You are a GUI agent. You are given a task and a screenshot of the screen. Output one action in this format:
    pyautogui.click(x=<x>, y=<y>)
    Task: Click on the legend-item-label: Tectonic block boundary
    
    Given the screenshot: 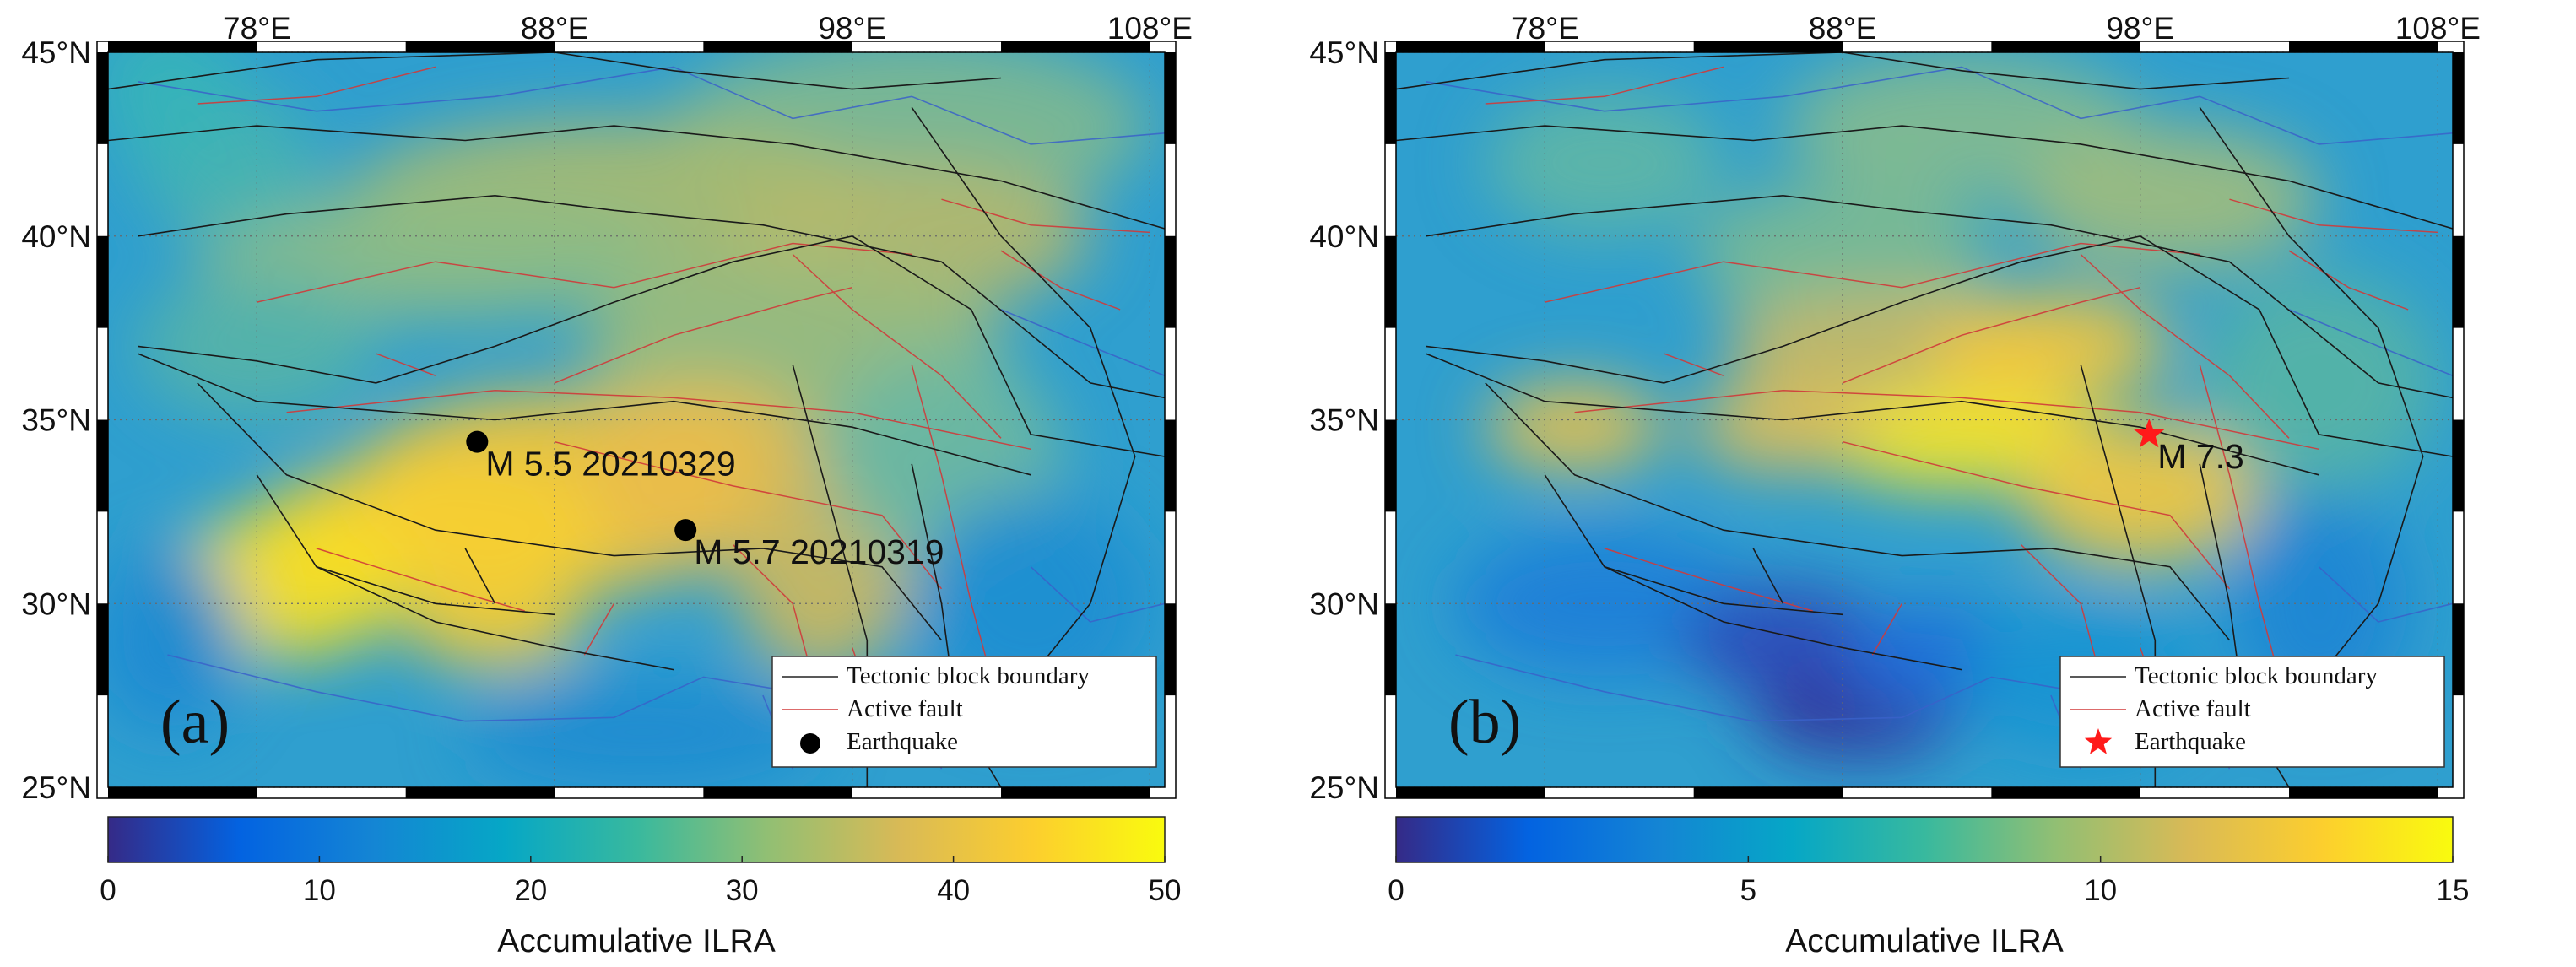 What is the action you would take?
    pyautogui.click(x=968, y=675)
    